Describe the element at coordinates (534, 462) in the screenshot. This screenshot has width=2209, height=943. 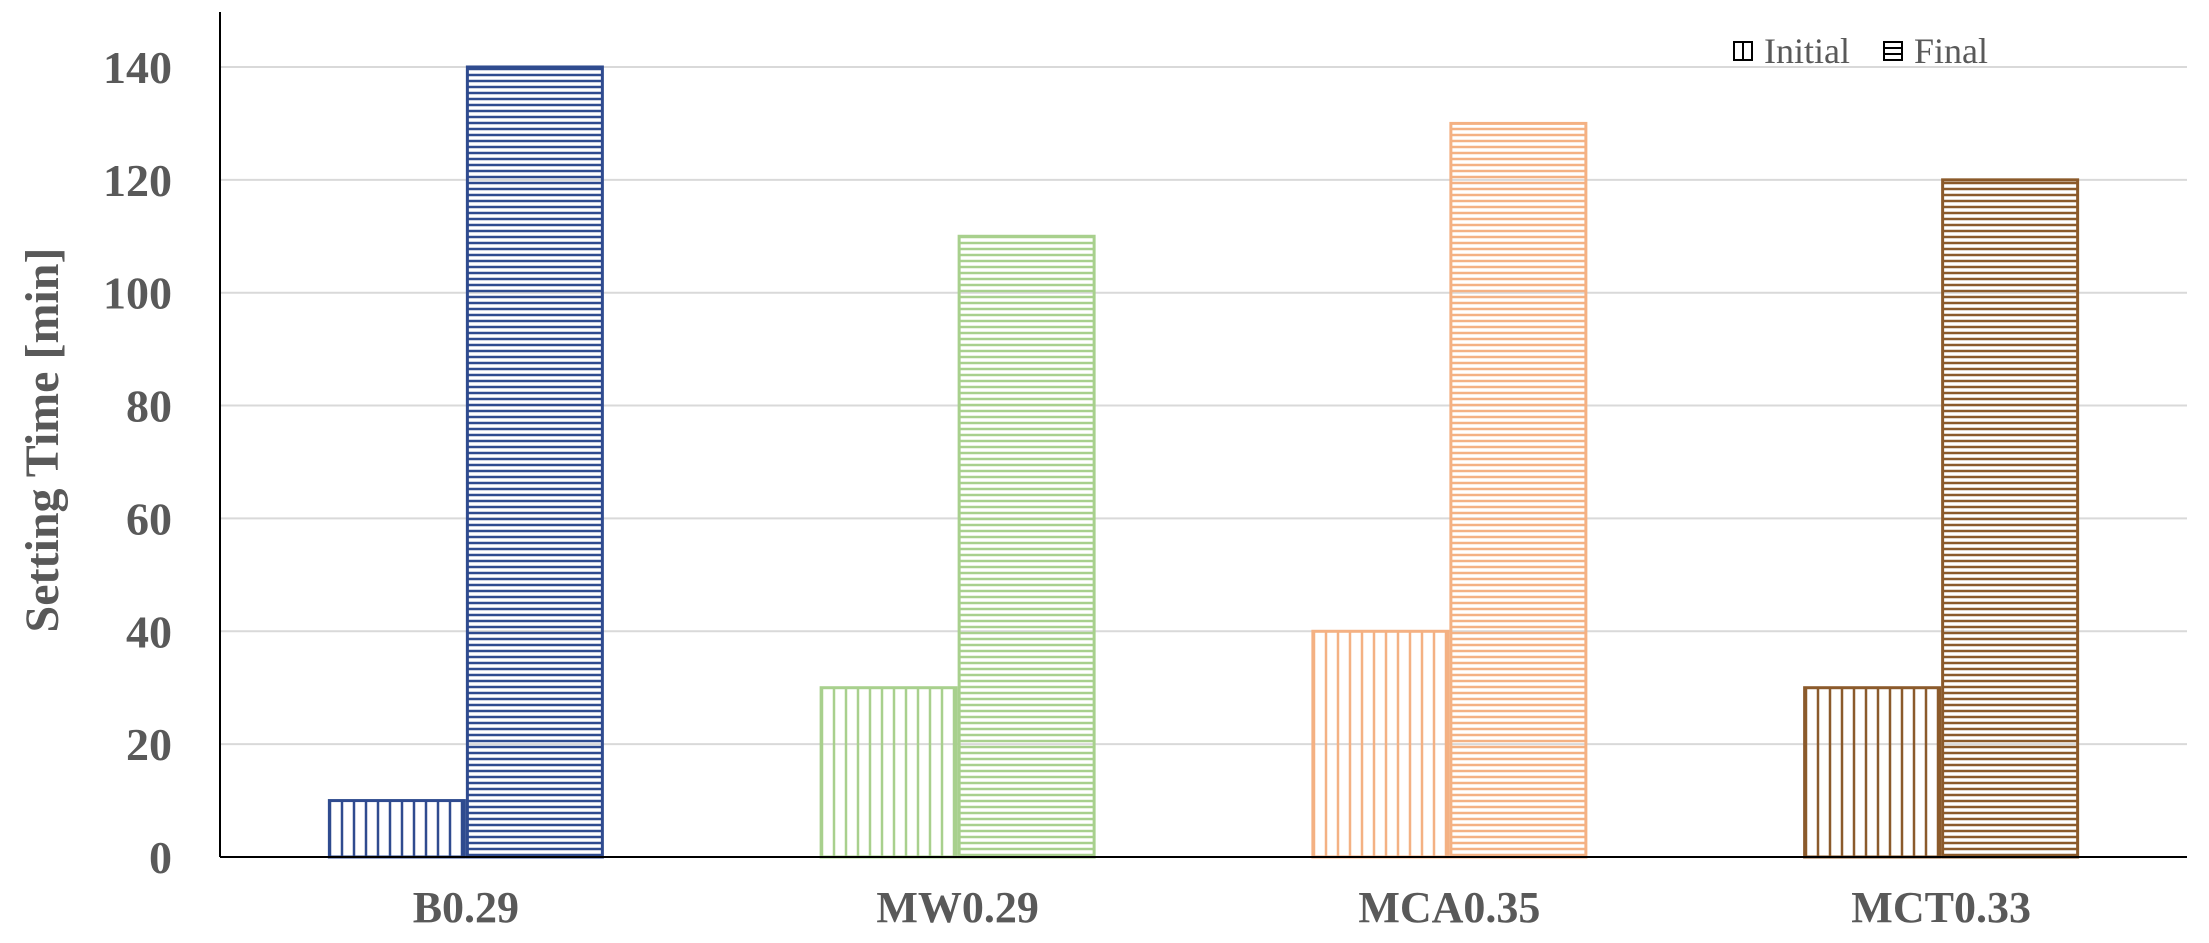
I see `bar-final-b0.29` at that location.